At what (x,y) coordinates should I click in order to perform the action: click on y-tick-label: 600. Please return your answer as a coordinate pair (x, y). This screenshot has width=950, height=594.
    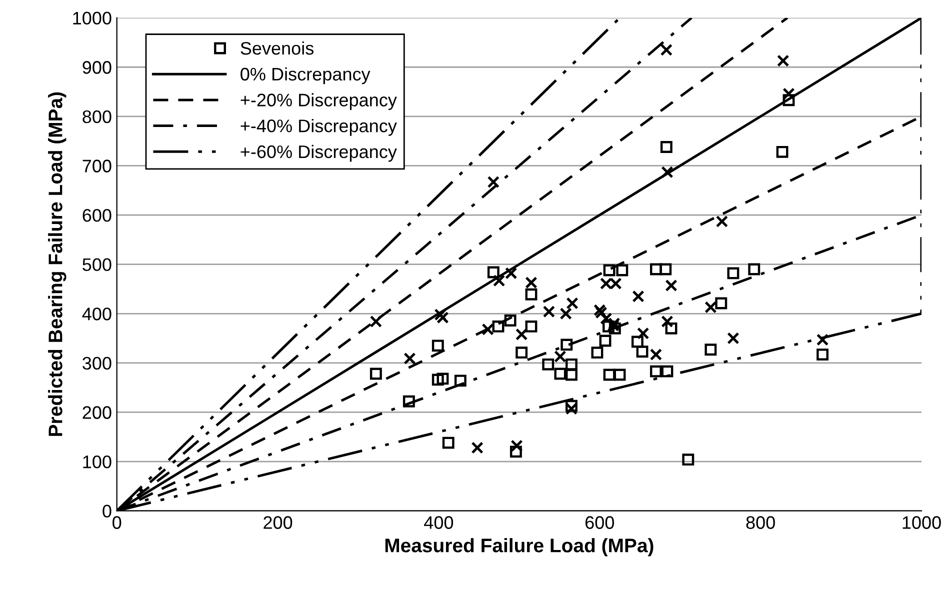
    Looking at the image, I should click on (97, 215).